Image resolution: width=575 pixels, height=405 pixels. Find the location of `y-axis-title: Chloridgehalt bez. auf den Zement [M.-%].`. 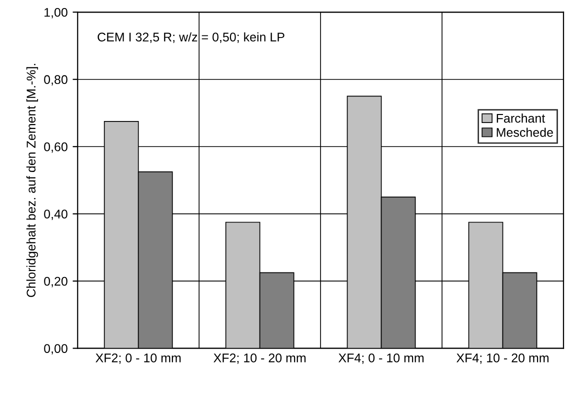

y-axis-title: Chloridgehalt bez. auf den Zement [M.-%]. is located at coordinates (32, 180).